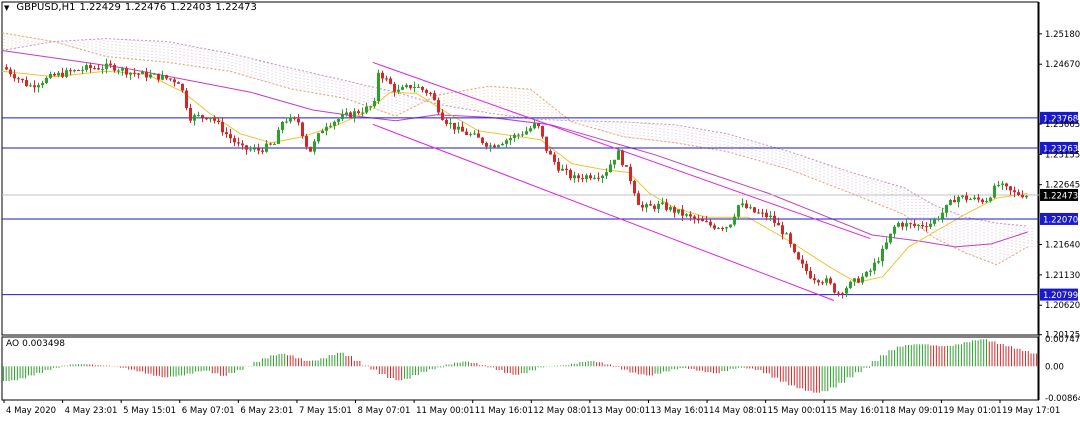  I want to click on hline-price-label: 1.23263, so click(1060, 149).